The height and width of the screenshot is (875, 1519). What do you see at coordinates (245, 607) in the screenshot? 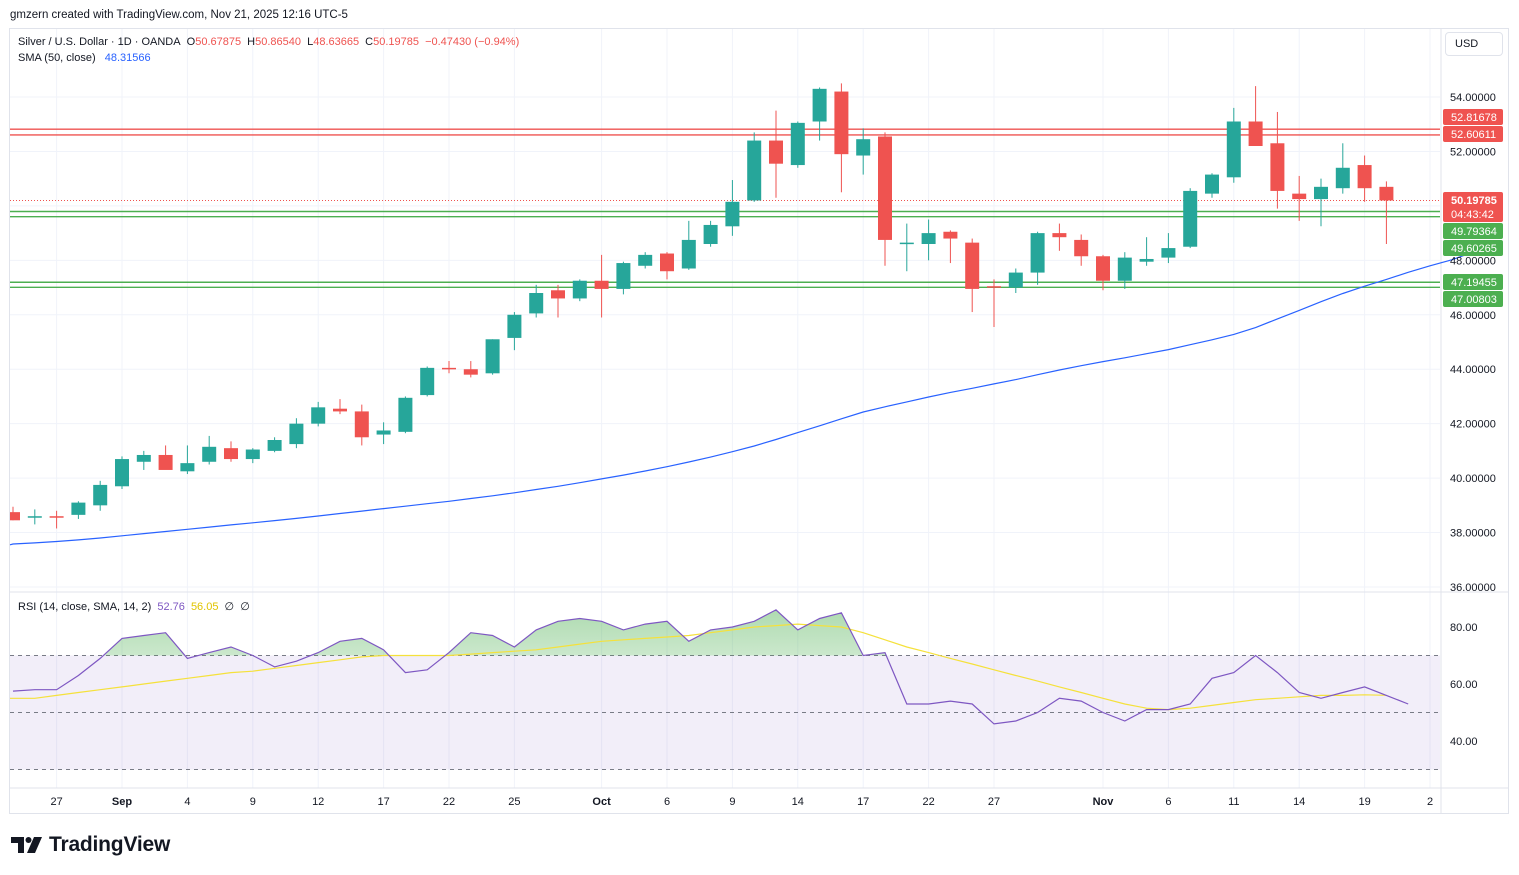
I see `rsi-extra-2: ∅` at bounding box center [245, 607].